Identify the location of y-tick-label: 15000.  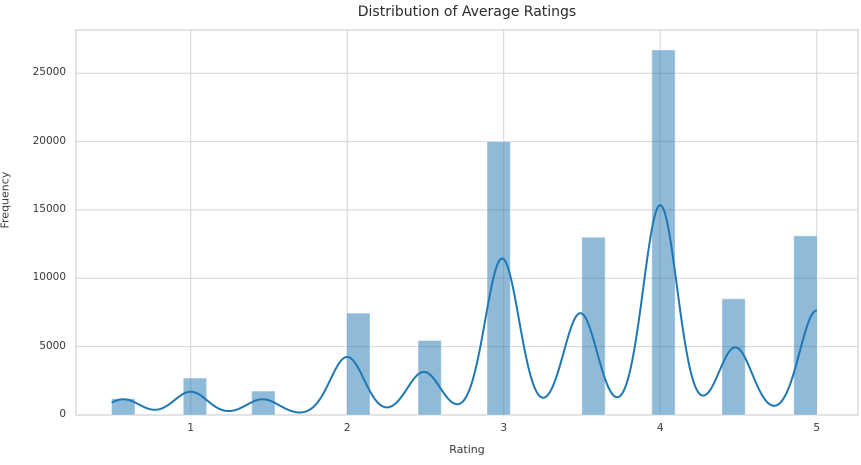
(49, 208).